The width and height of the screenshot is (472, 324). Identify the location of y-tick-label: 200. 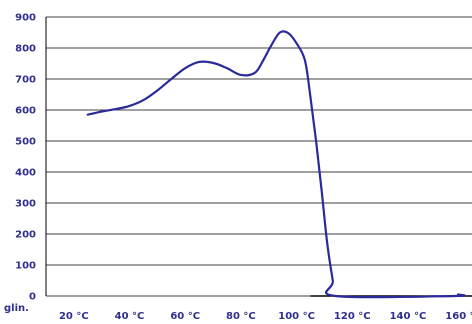
(25, 235).